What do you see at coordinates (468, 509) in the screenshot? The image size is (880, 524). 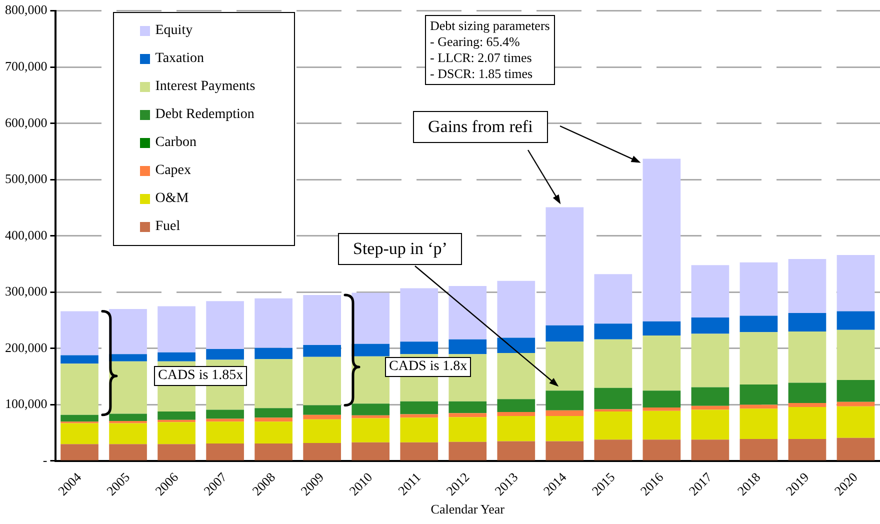 I see `x-axis-title: Calendar Year` at bounding box center [468, 509].